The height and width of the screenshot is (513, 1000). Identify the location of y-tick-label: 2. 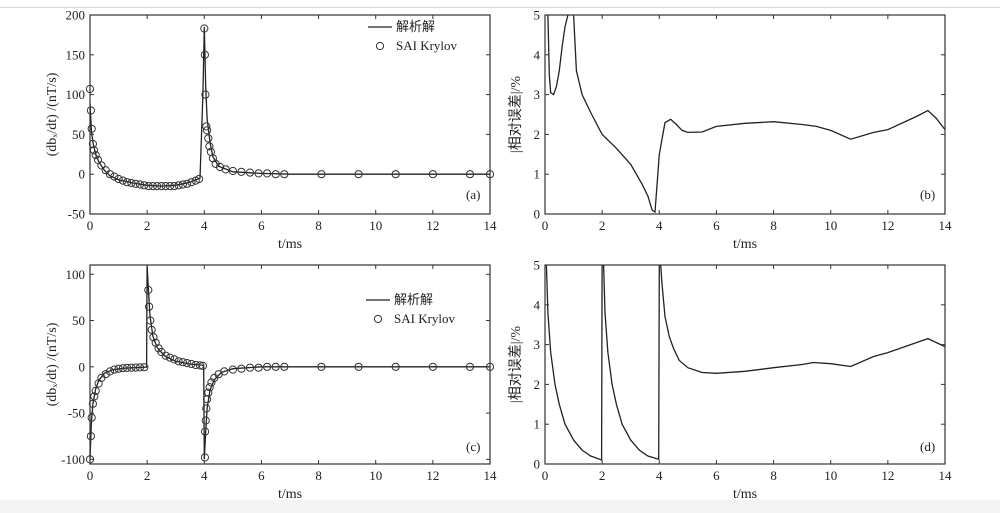
(537, 134).